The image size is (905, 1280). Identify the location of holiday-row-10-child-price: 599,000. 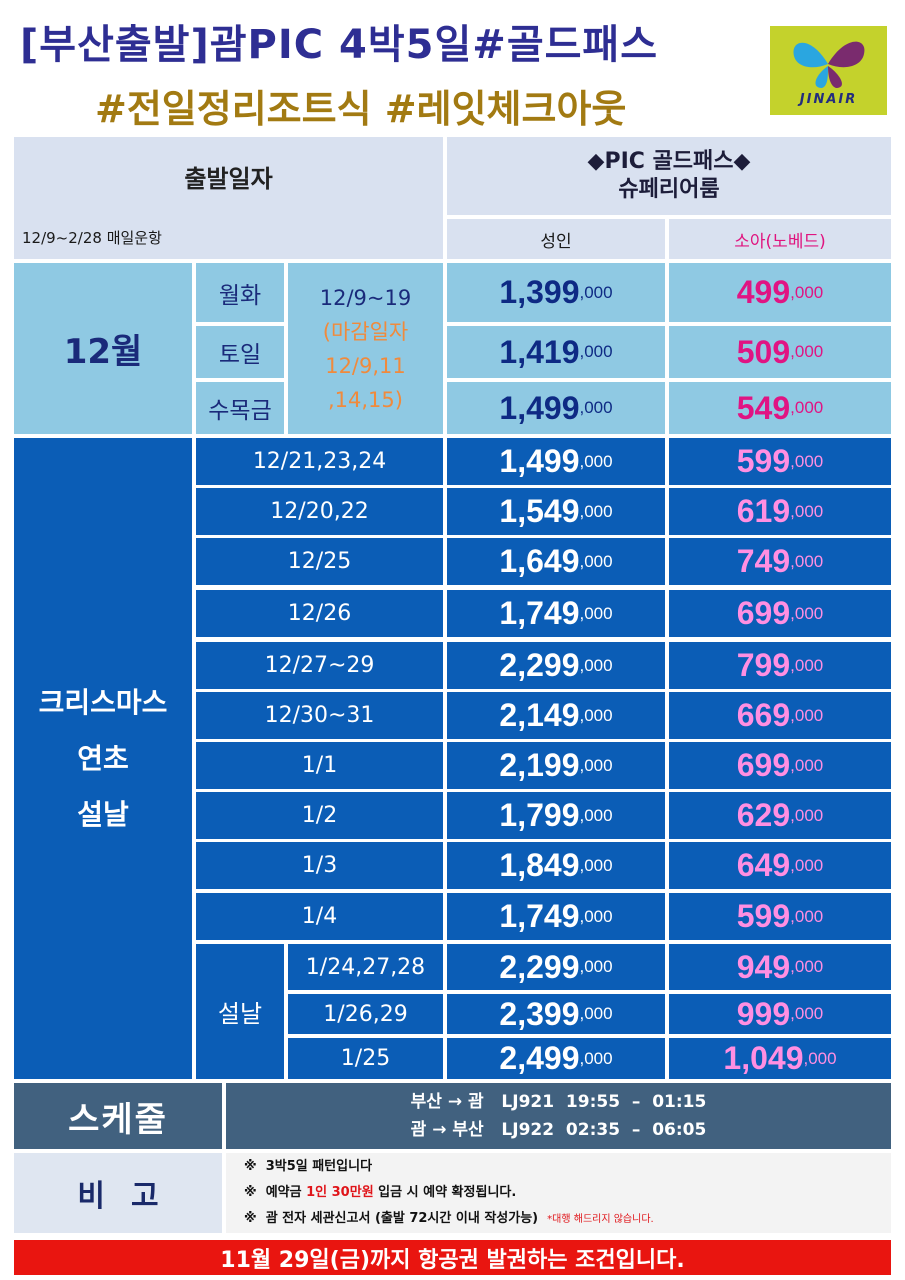
(780, 916).